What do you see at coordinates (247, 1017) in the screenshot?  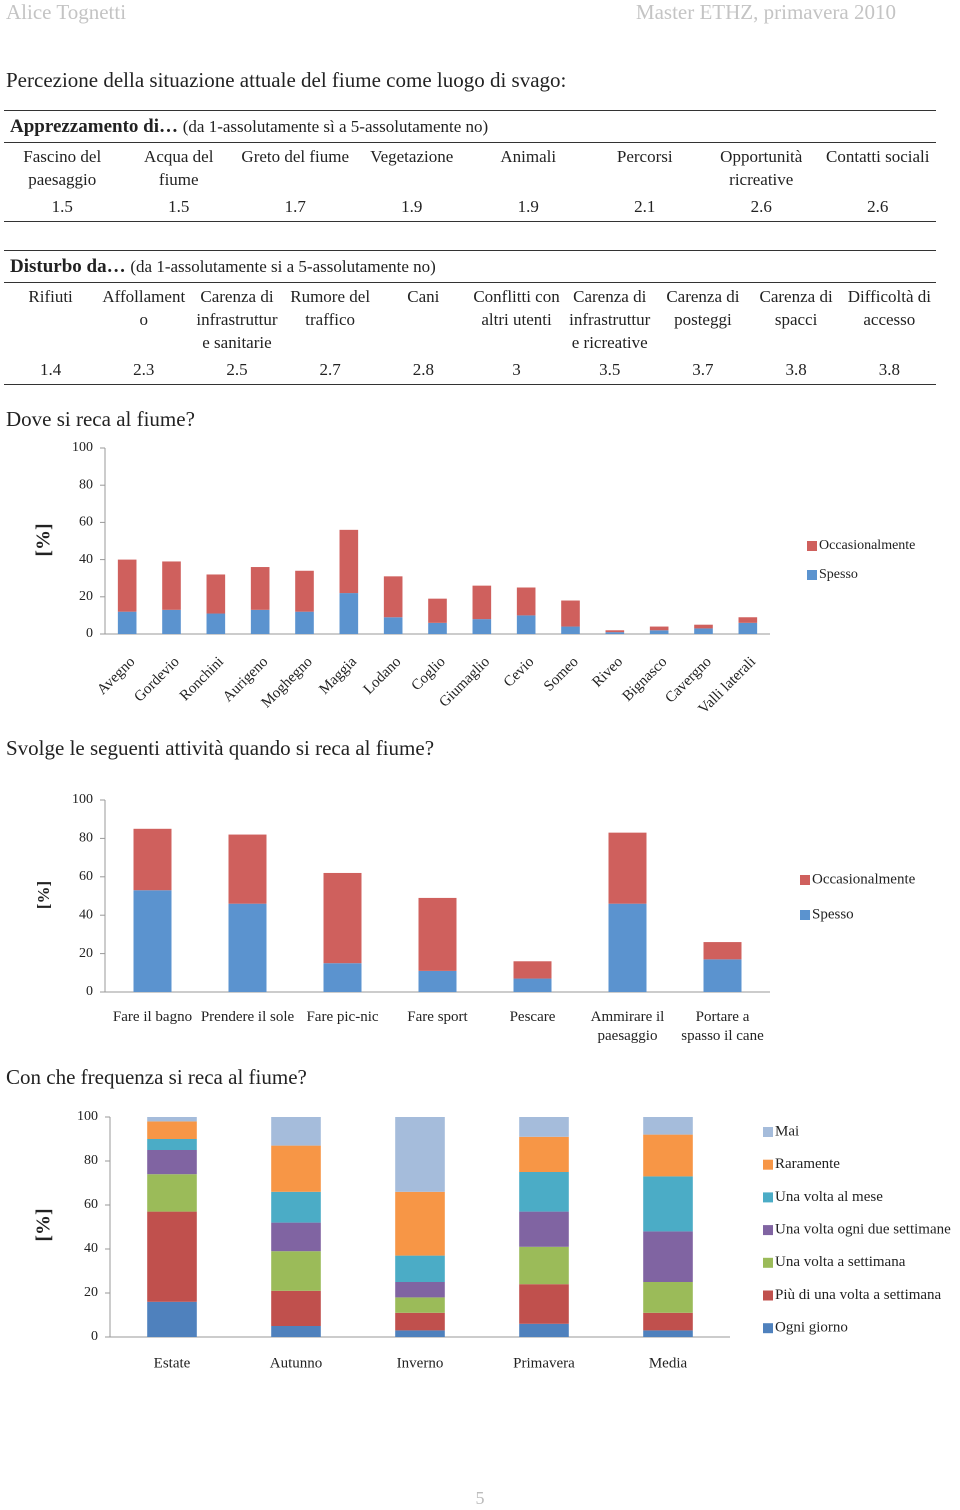 I see `x-tick-label-box: Prendere il sole` at bounding box center [247, 1017].